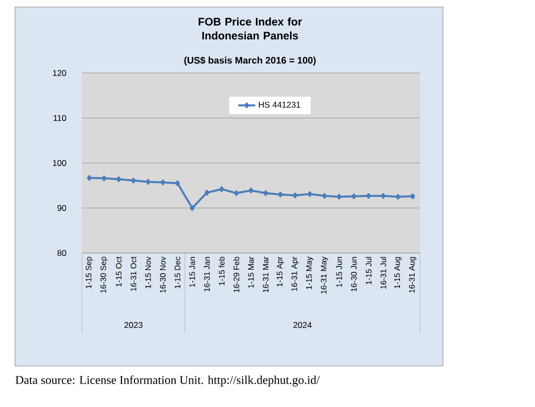  Describe the element at coordinates (168, 380) in the screenshot. I see `source-note: Data source: License Information Unit. http://silk.dephut.go.id/` at that location.